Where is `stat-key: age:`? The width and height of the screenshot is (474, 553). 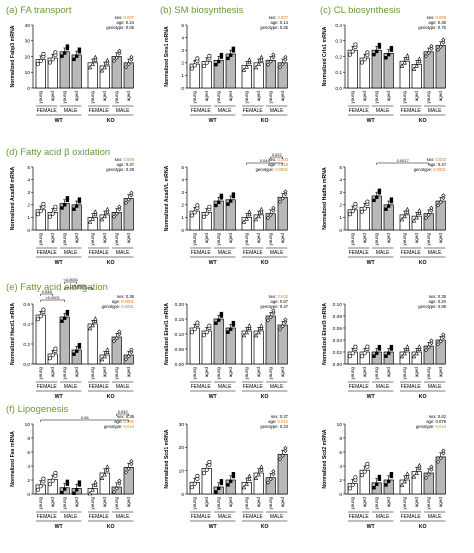
stat-key: age: is located at coordinates (275, 22).